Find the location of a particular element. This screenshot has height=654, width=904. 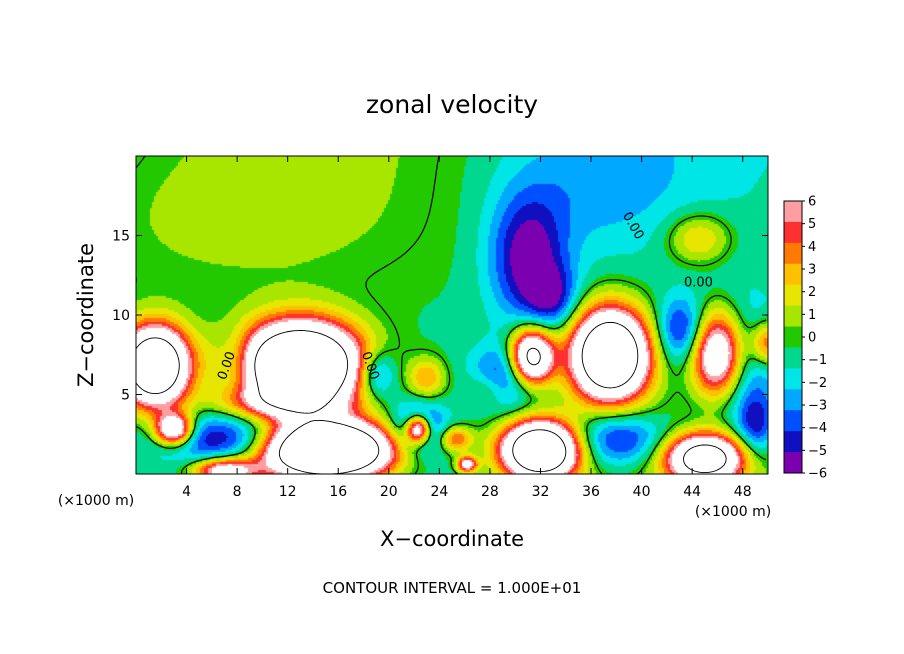

x-tick-label: 44 is located at coordinates (692, 492).